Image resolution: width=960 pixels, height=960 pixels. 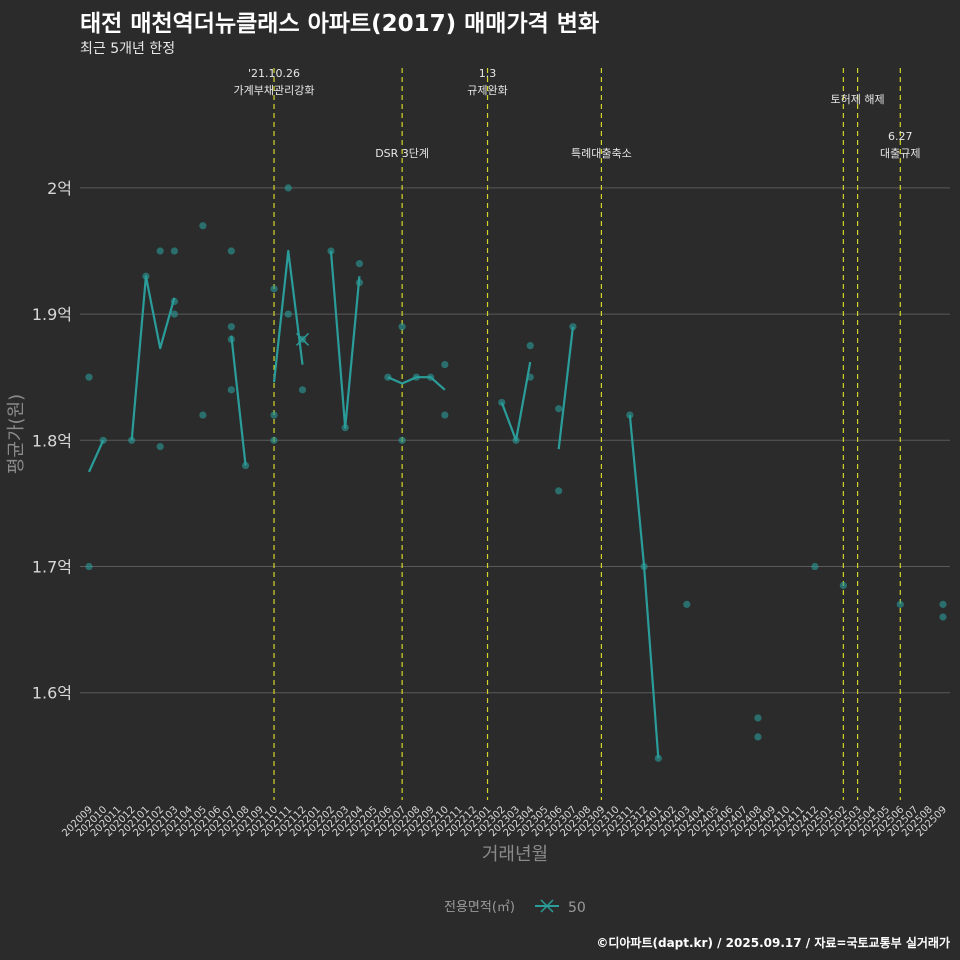 I want to click on legend: 전용면적(㎡) 50, so click(x=515, y=907).